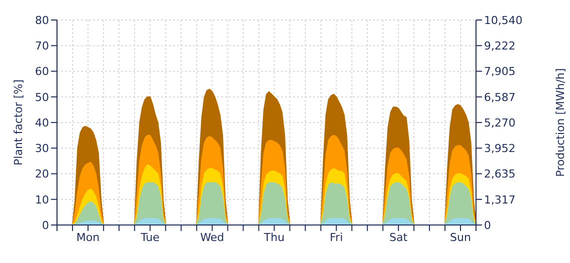  Describe the element at coordinates (42, 123) in the screenshot. I see `y-tick-label: 40` at that location.